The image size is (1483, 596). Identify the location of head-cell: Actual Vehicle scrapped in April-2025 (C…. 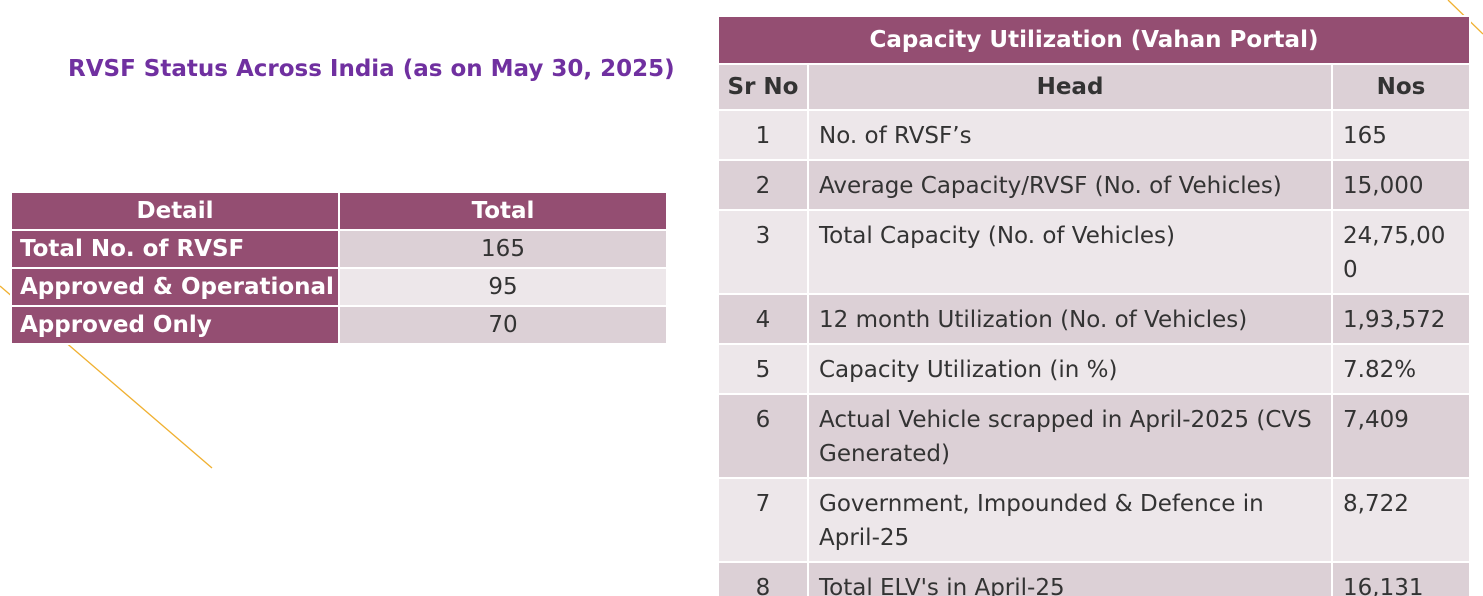
(1070, 436).